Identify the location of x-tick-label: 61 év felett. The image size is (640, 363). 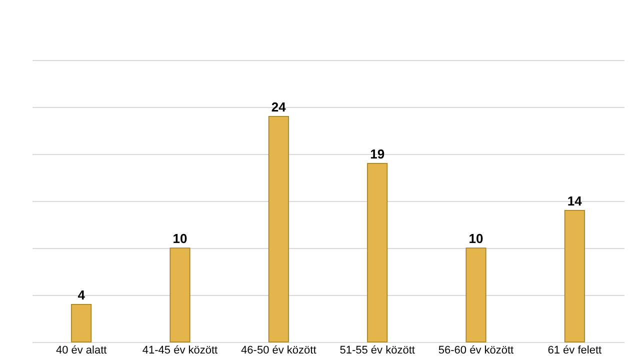
(575, 350).